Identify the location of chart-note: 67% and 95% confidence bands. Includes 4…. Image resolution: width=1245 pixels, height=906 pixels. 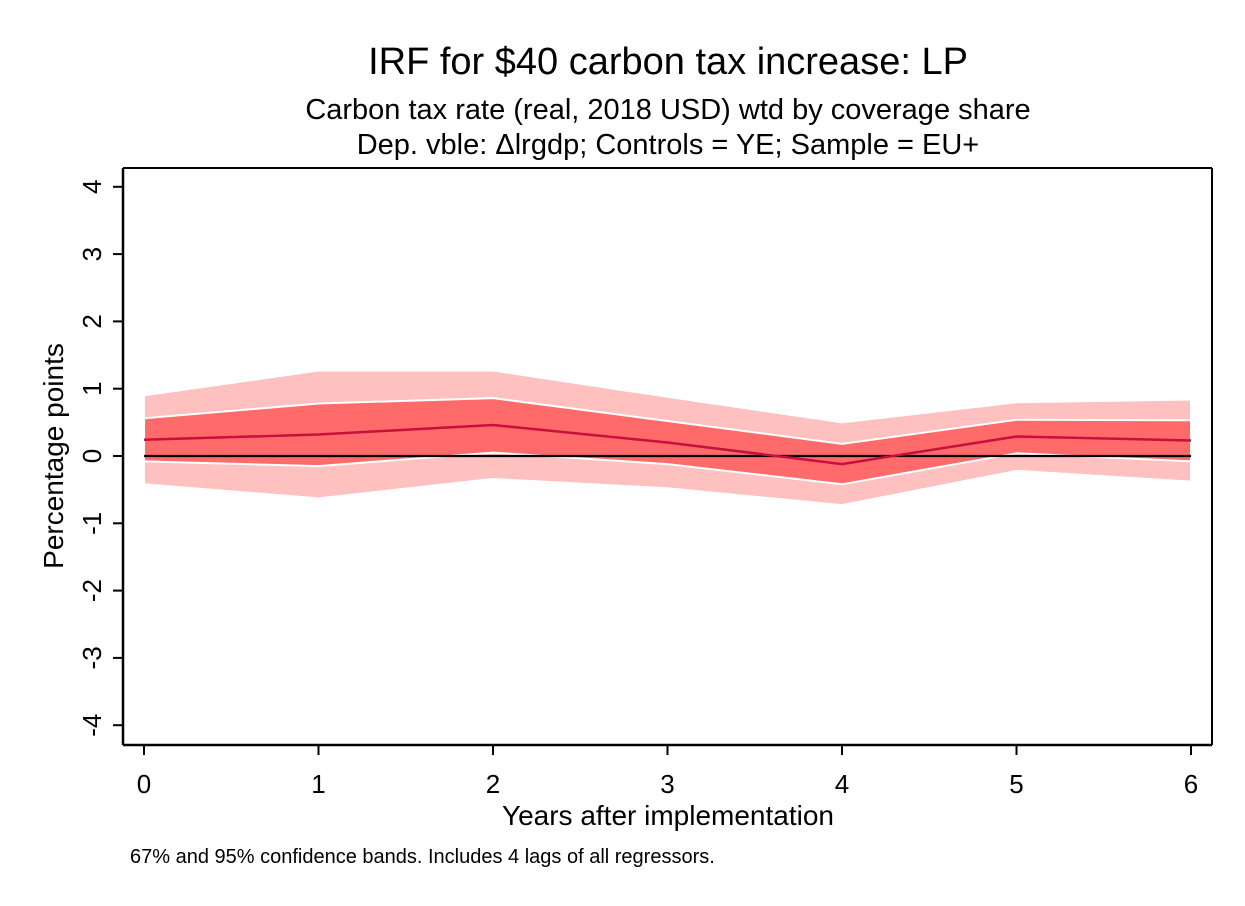
(422, 857).